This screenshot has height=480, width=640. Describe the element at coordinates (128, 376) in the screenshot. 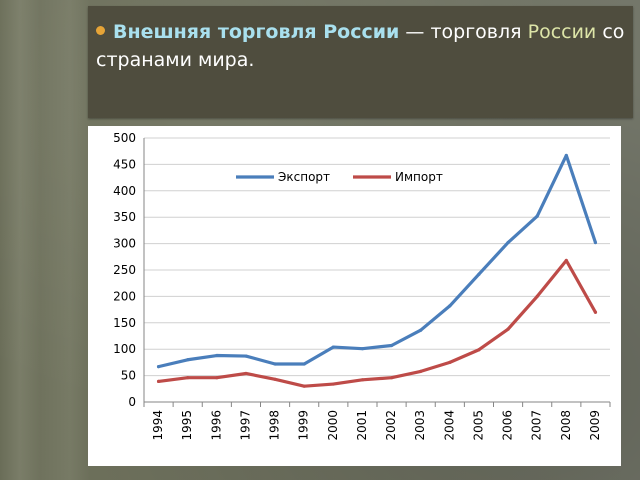

I see `y-tick-label: 50` at that location.